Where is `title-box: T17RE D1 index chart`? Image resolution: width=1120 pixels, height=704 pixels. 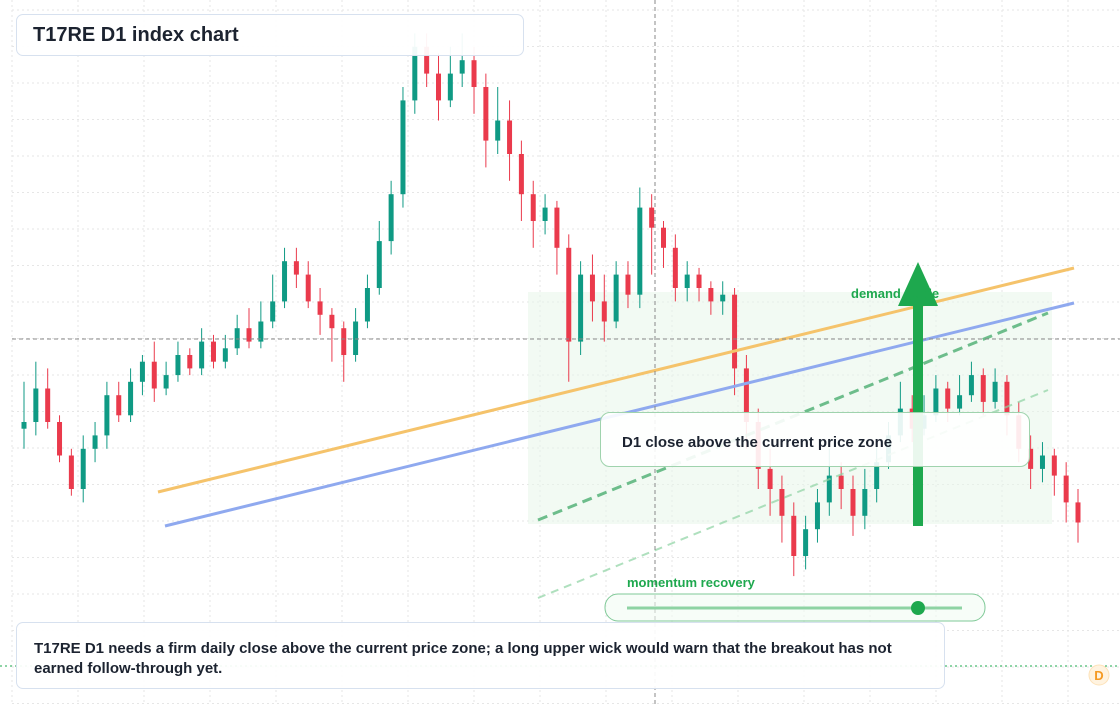 title-box: T17RE D1 index chart is located at coordinates (270, 35).